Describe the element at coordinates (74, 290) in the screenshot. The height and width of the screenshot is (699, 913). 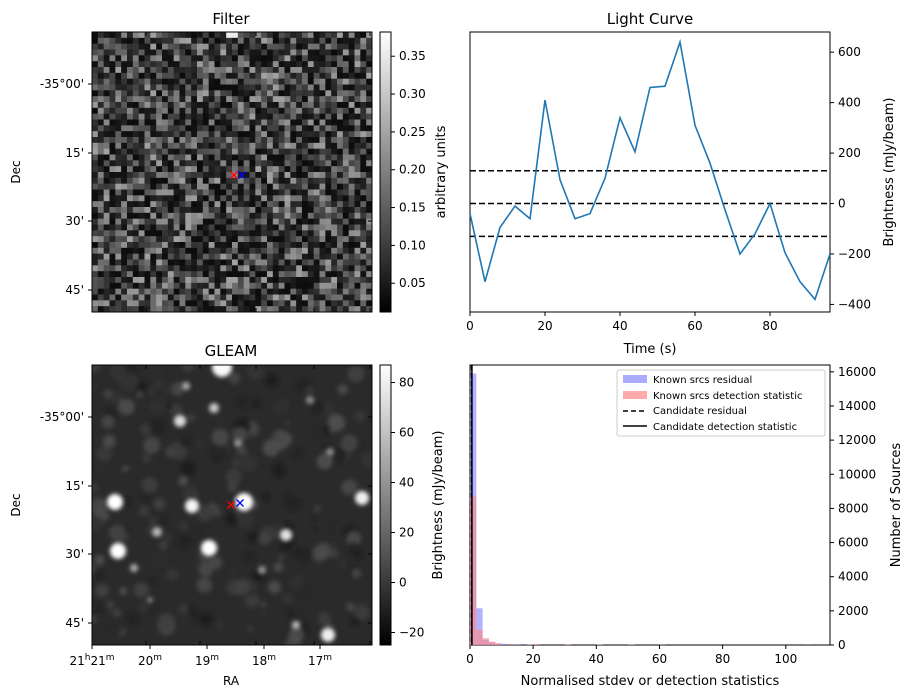
I see `dec-tick-label: 45'` at that location.